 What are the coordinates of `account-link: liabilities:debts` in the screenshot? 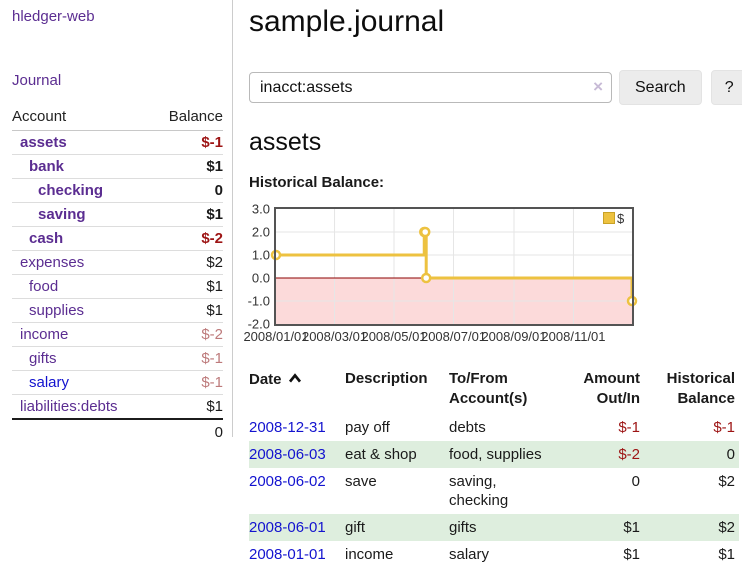 It's located at (69, 406).